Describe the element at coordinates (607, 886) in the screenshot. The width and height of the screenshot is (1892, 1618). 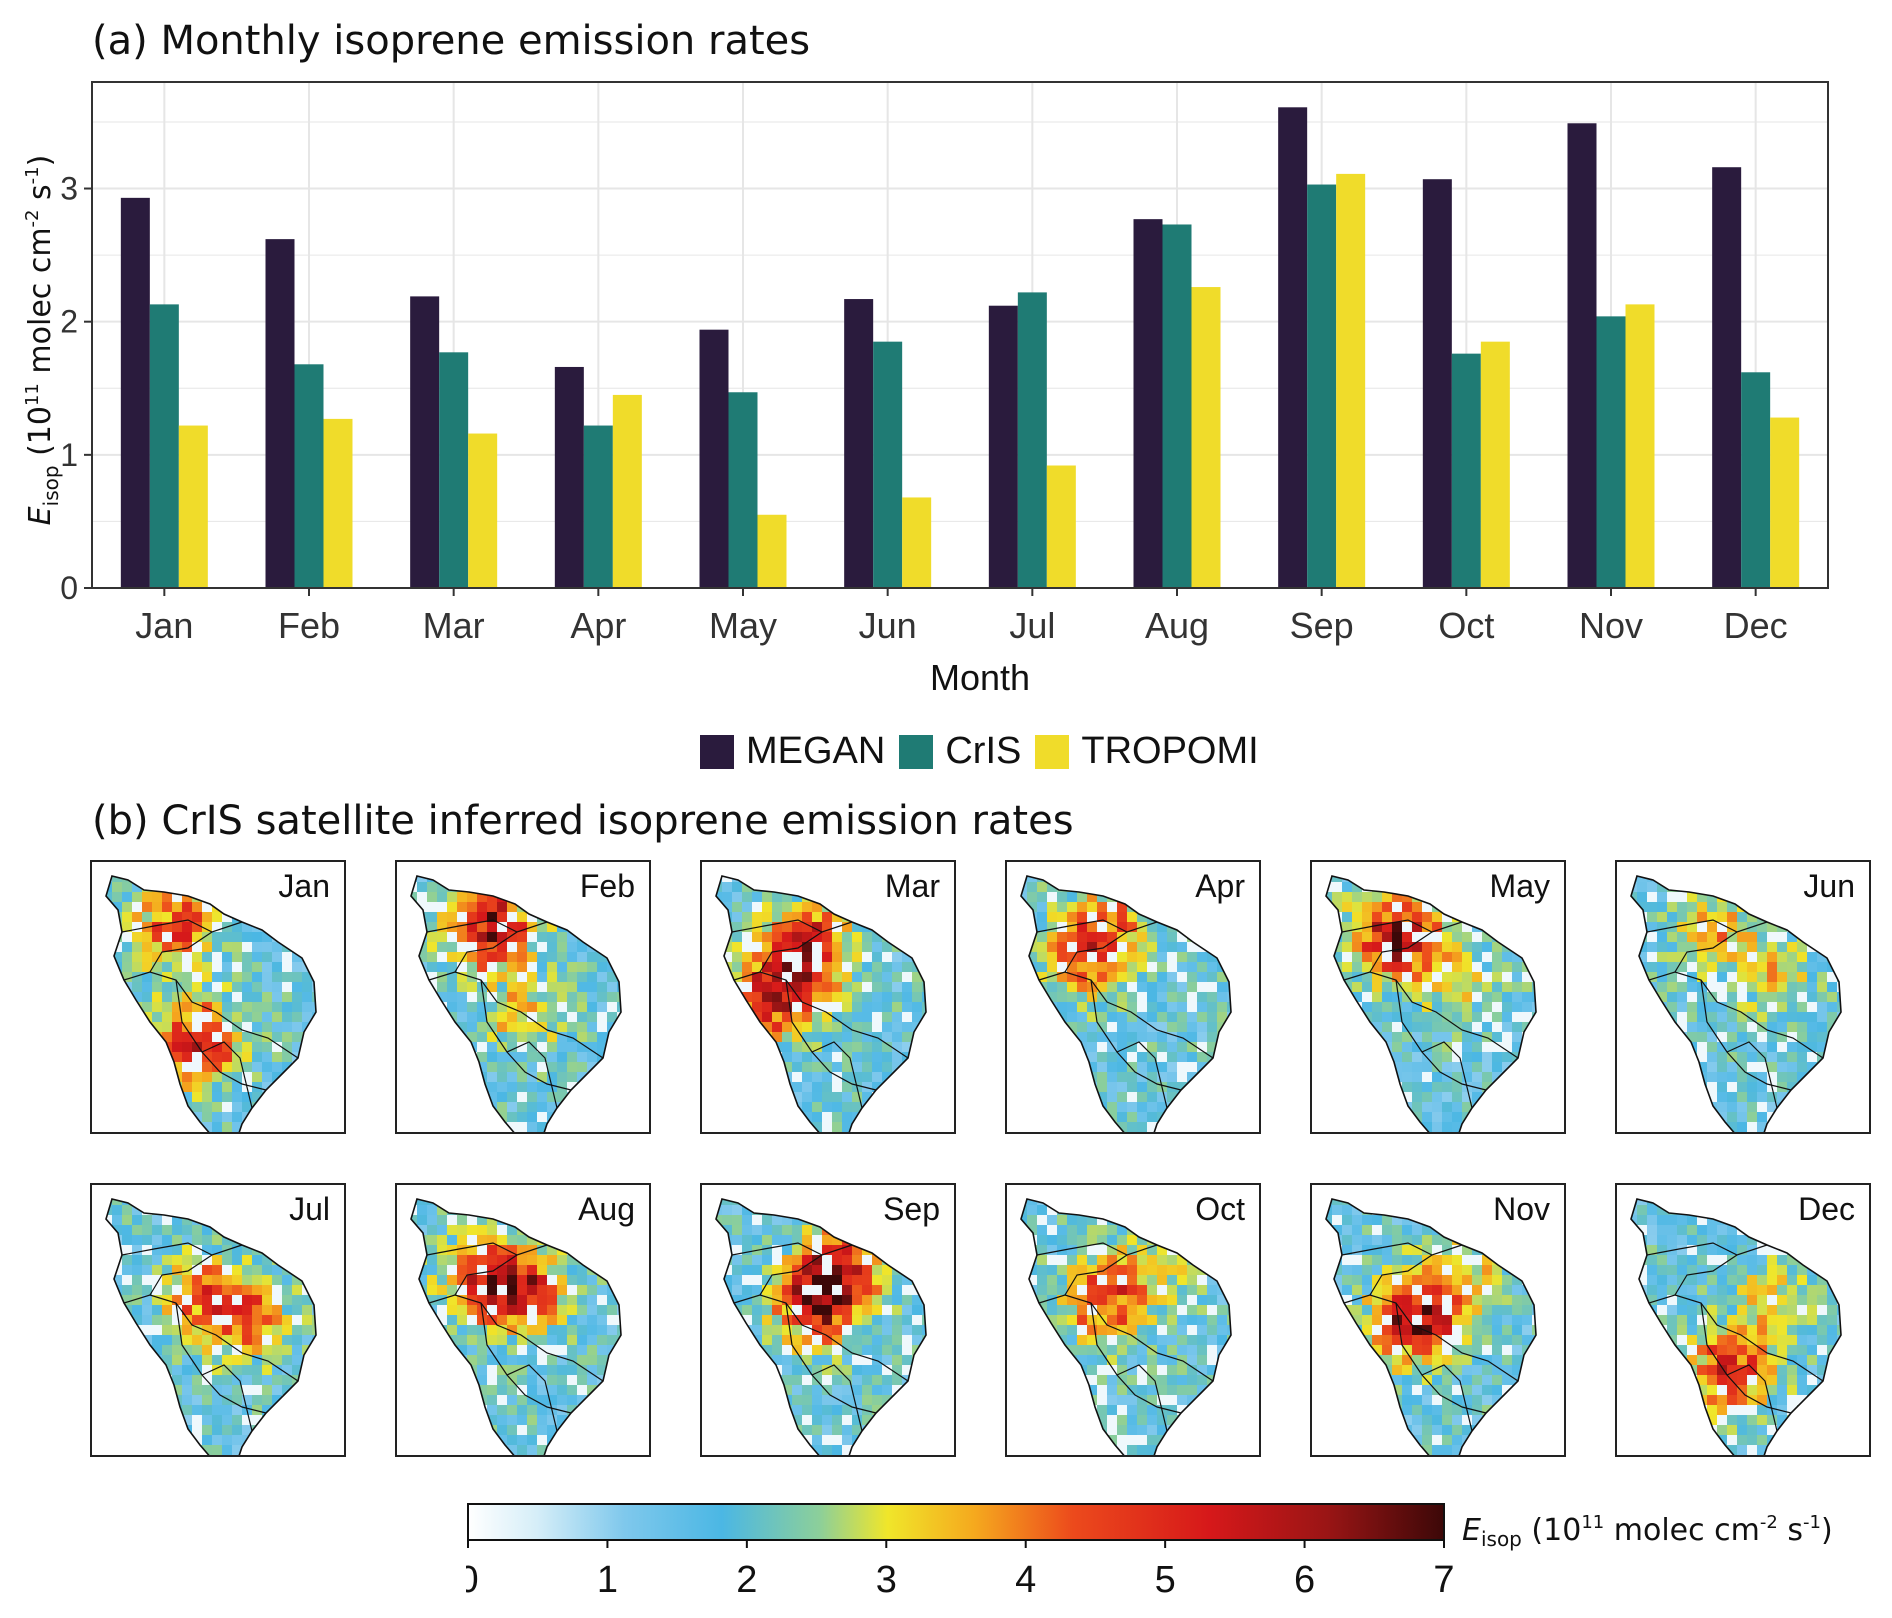
I see `map-label-feb: Feb` at that location.